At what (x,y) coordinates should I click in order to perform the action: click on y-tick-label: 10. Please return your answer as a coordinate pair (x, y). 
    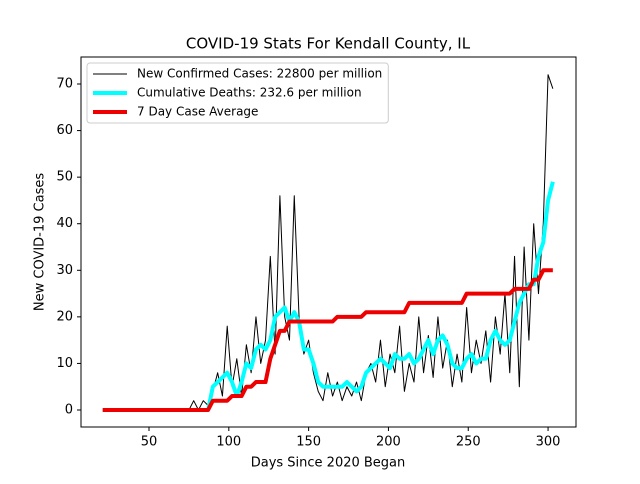
    Looking at the image, I should click on (64, 363).